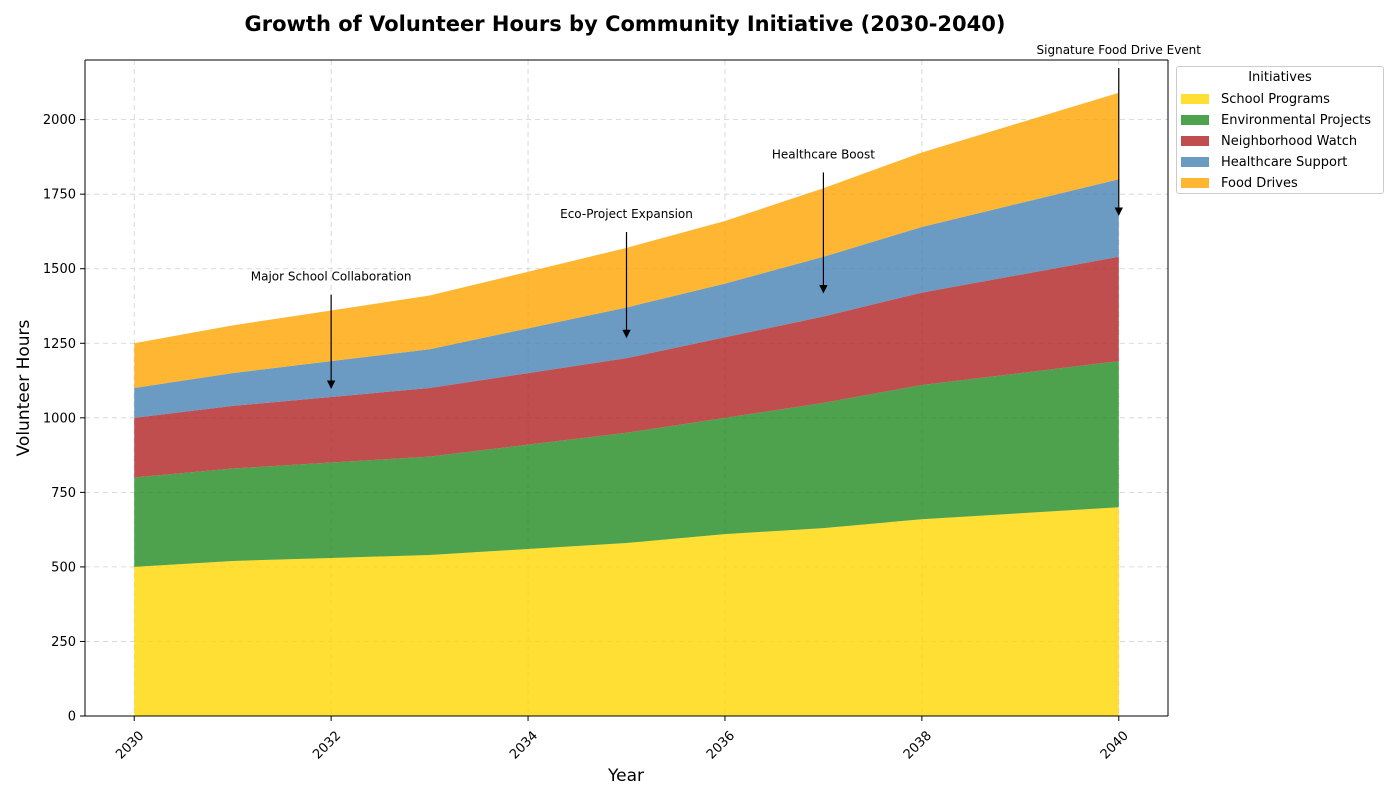 The width and height of the screenshot is (1400, 804). I want to click on legend-title: Initiatives, so click(1280, 77).